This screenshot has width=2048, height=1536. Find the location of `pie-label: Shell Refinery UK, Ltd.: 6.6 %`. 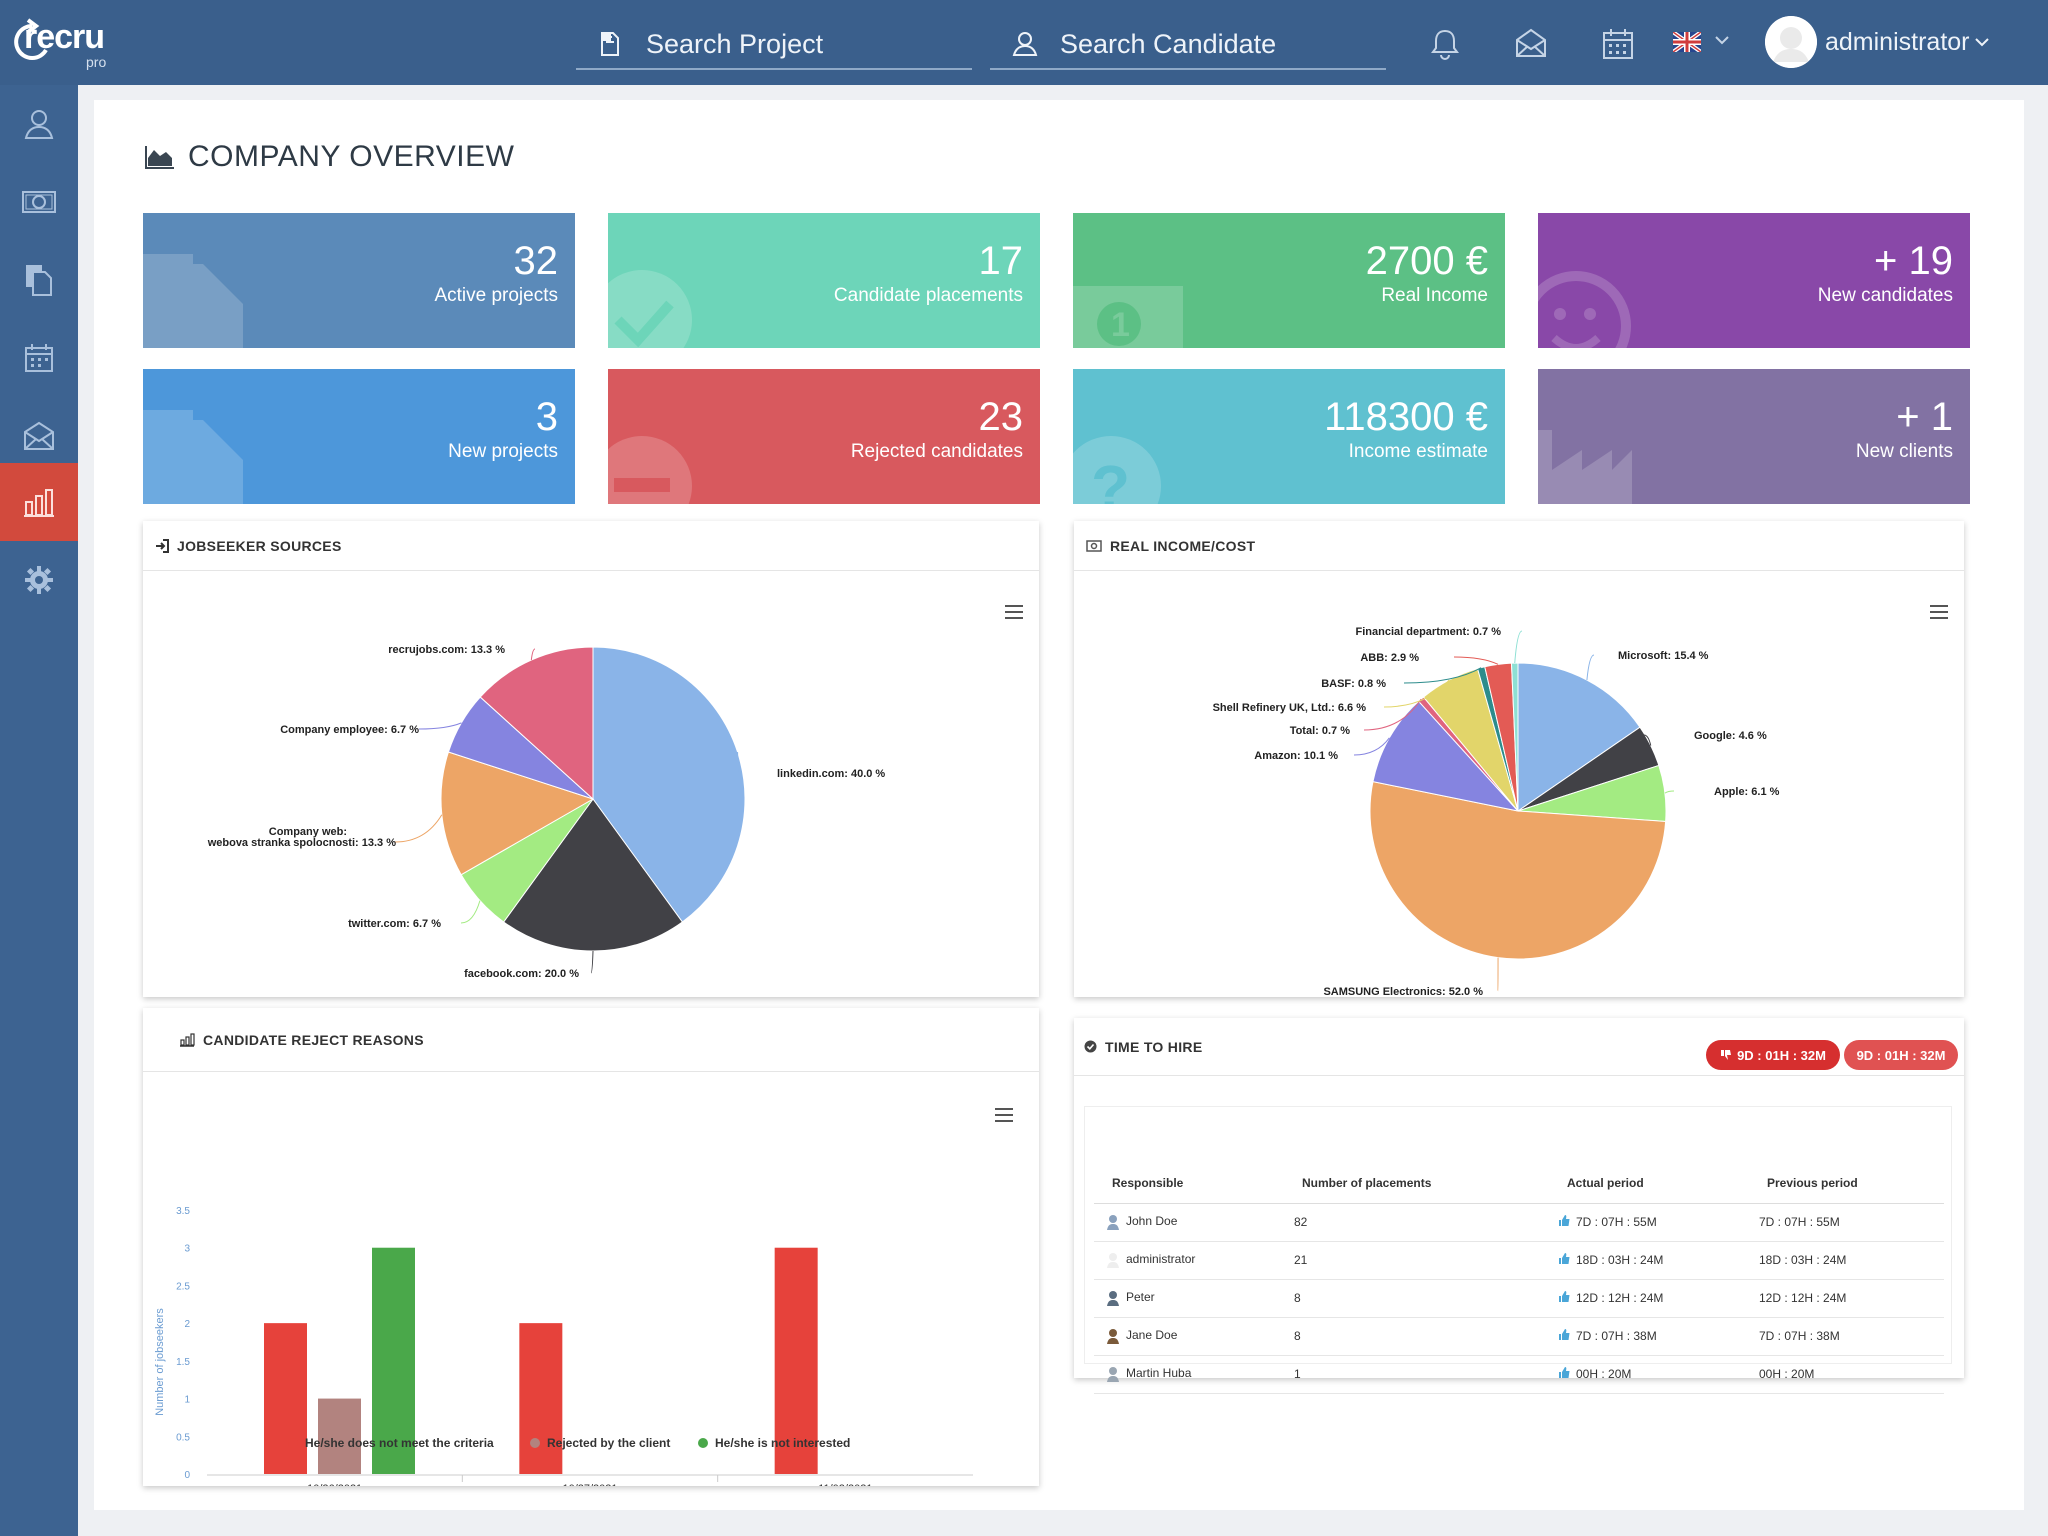

pie-label: Shell Refinery UK, Ltd.: 6.6 % is located at coordinates (1290, 708).